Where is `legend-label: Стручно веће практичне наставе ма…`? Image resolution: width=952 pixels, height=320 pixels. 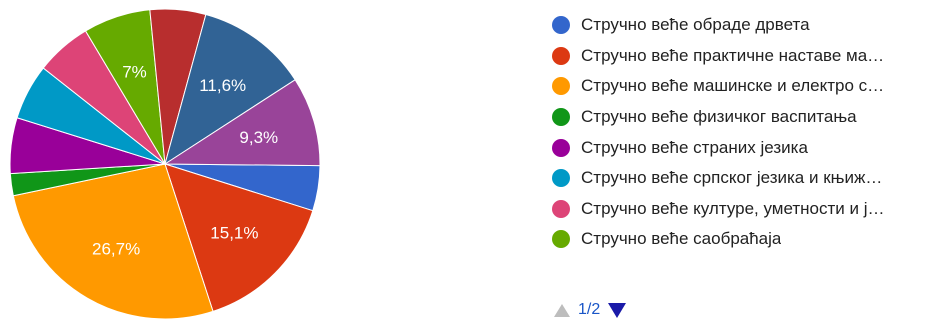
legend-label: Стручно веће практичне наставе ма… is located at coordinates (733, 55).